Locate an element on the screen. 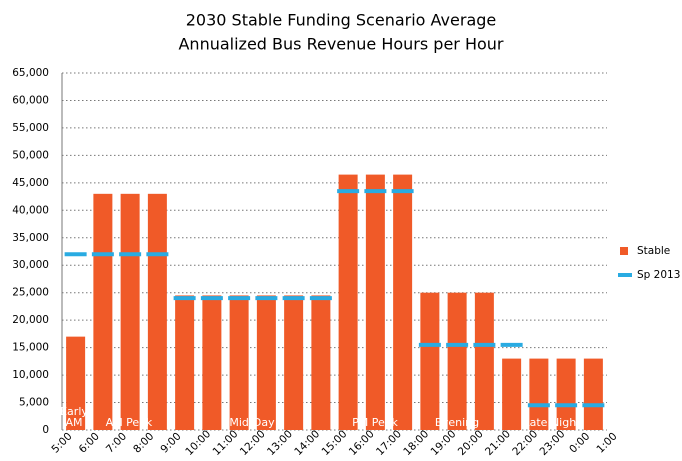 The image size is (682, 461). y-tick-label: 10,000 is located at coordinates (30, 375).